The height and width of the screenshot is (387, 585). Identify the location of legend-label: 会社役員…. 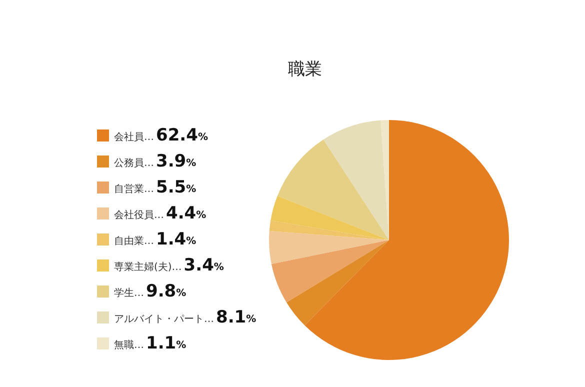
(139, 215).